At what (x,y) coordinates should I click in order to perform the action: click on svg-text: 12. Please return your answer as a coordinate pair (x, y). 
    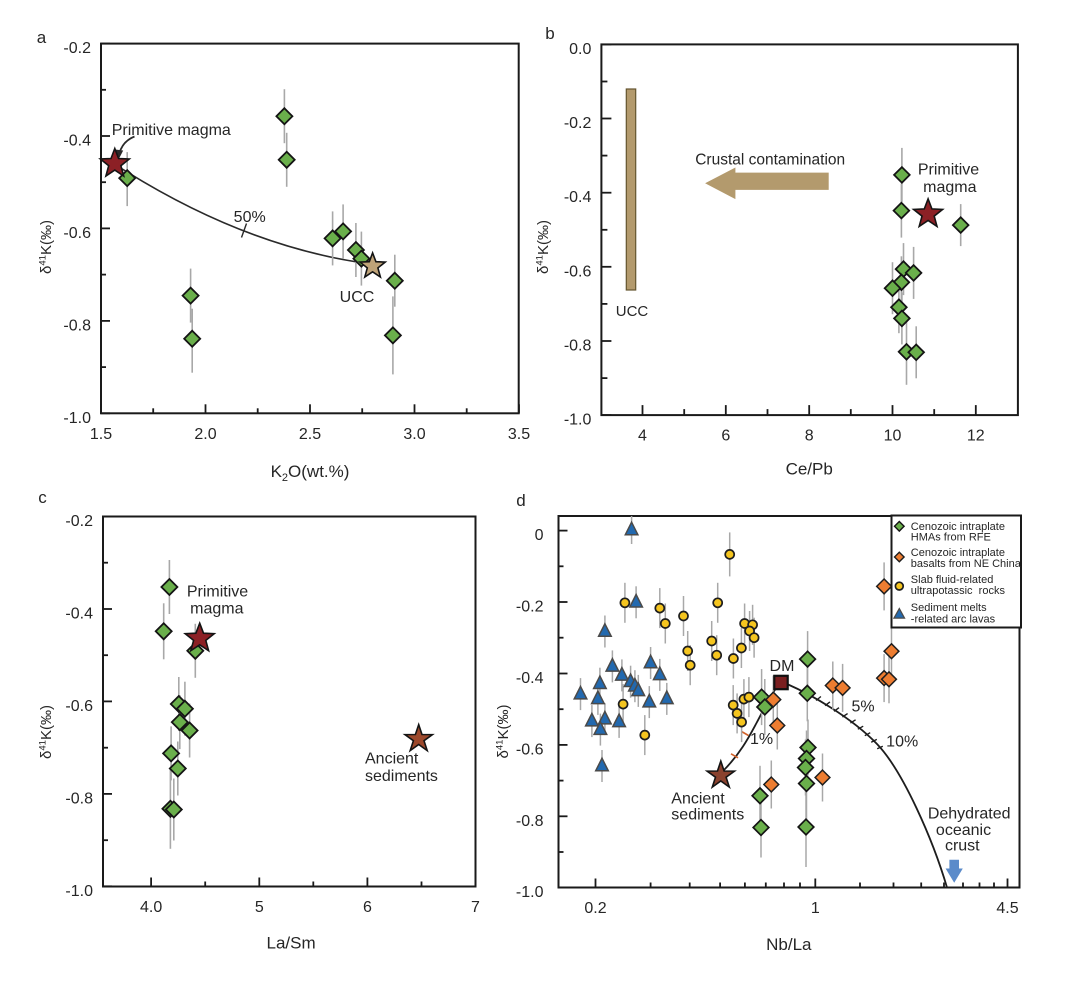
    Looking at the image, I should click on (976, 436).